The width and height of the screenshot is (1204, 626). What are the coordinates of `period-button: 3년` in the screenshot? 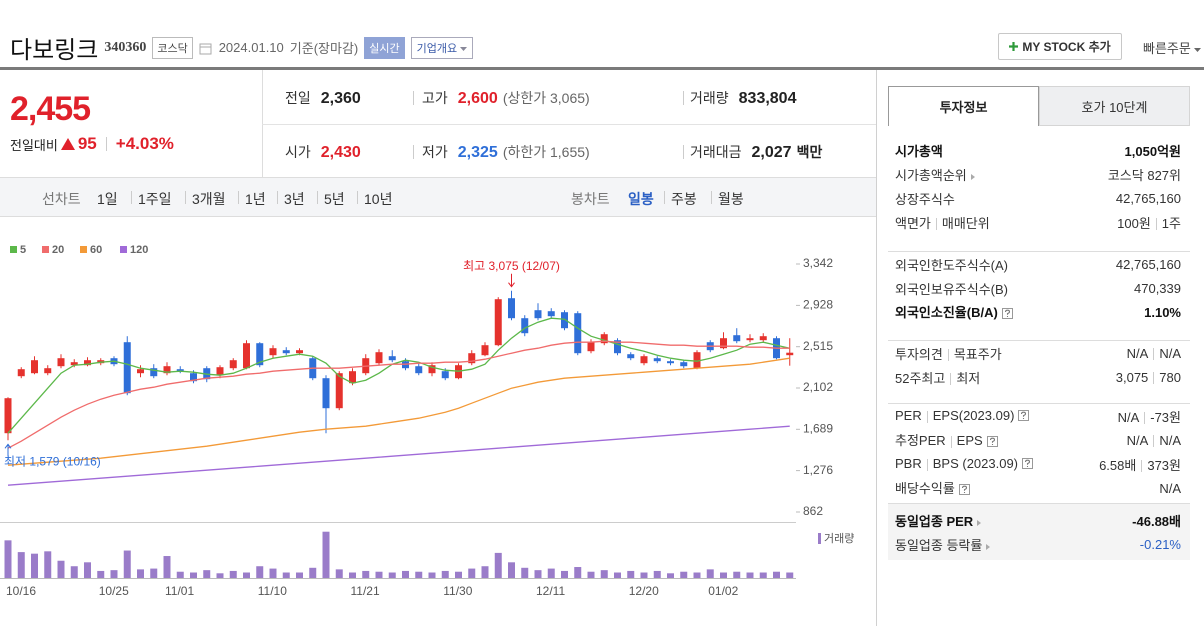 It's located at (294, 199).